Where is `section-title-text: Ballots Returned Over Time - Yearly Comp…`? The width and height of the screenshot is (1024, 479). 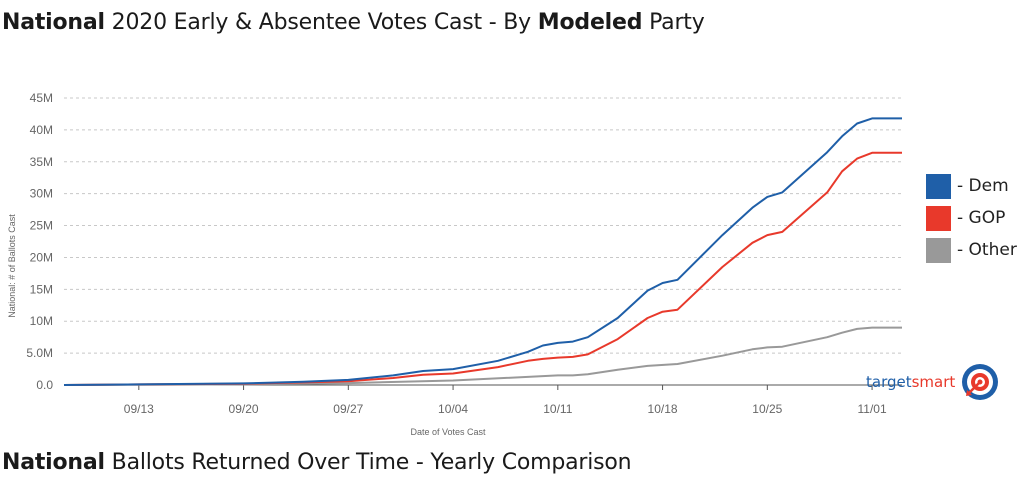
section-title-text: Ballots Returned Over Time - Yearly Comp… is located at coordinates (368, 462).